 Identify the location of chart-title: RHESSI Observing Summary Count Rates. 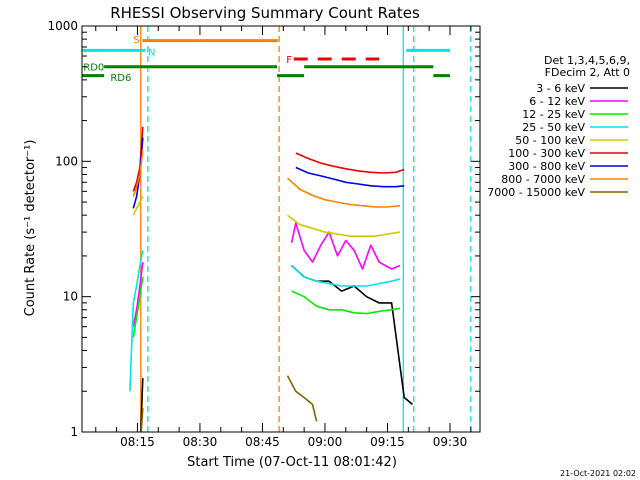
(265, 13).